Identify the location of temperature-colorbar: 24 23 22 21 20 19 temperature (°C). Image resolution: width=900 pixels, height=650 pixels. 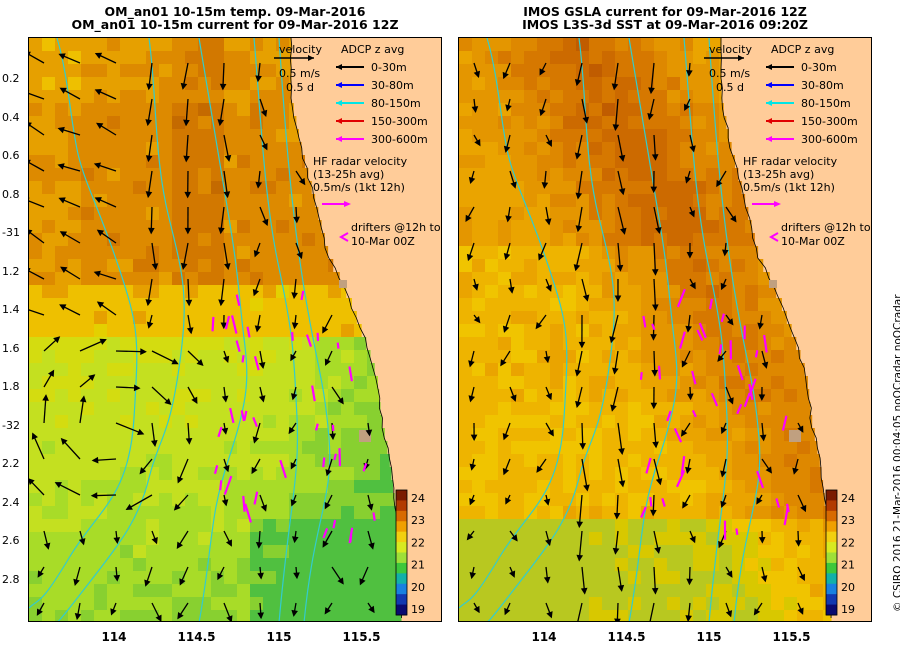
(840, 552).